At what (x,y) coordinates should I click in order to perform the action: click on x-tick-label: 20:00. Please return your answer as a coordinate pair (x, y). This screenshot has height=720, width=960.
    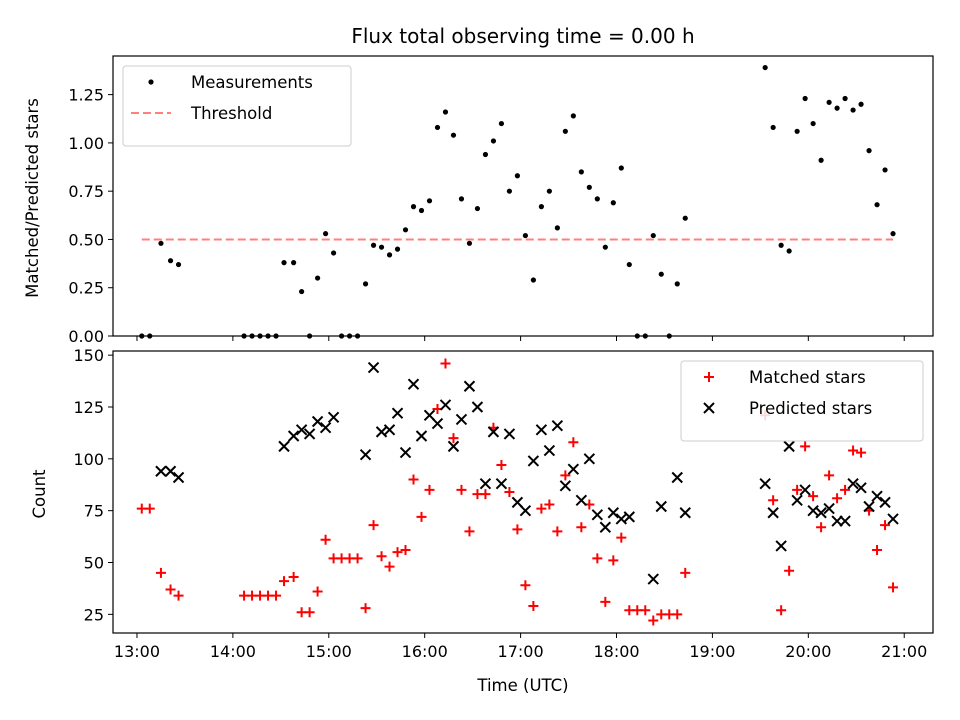
    Looking at the image, I should click on (808, 651).